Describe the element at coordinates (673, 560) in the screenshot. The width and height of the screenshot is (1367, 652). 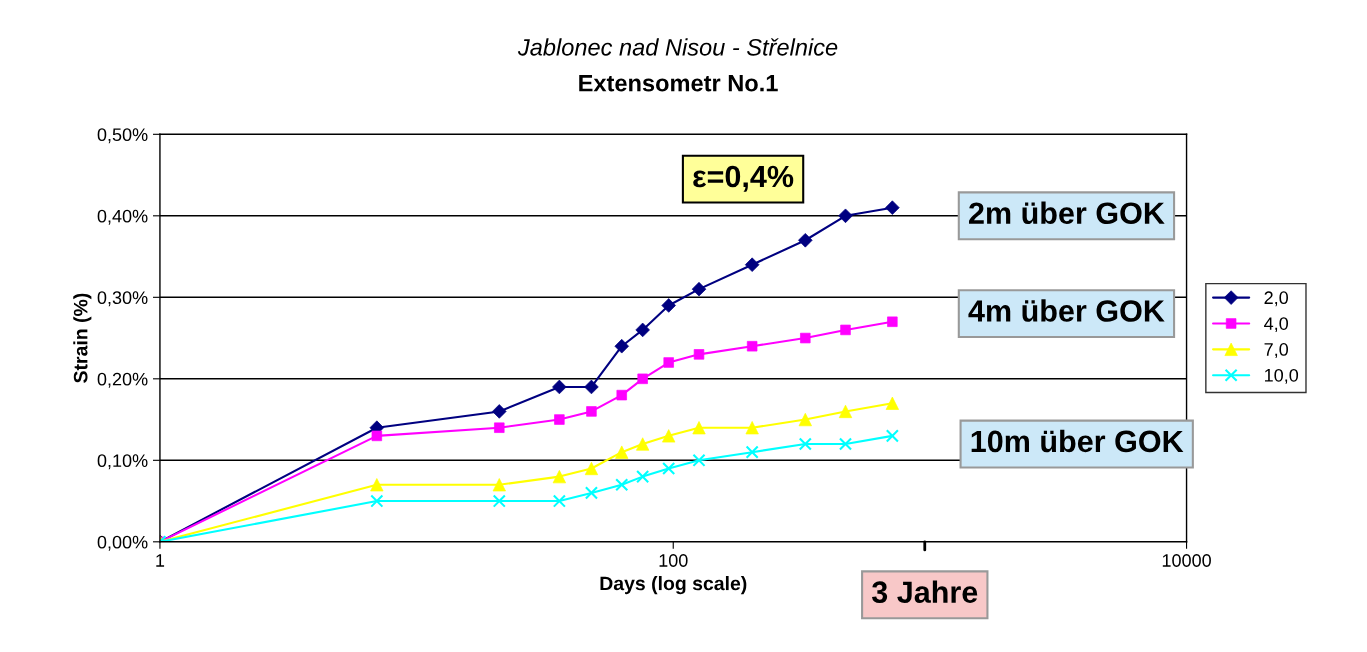
I see `x-tick-label: 100` at that location.